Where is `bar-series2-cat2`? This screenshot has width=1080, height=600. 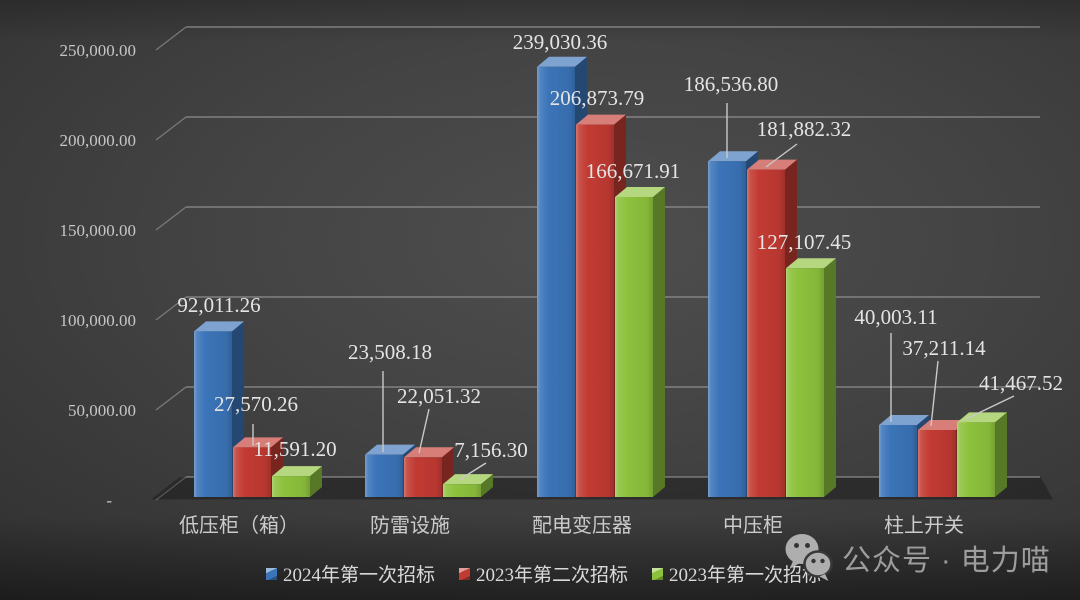 bar-series2-cat2 is located at coordinates (429, 472).